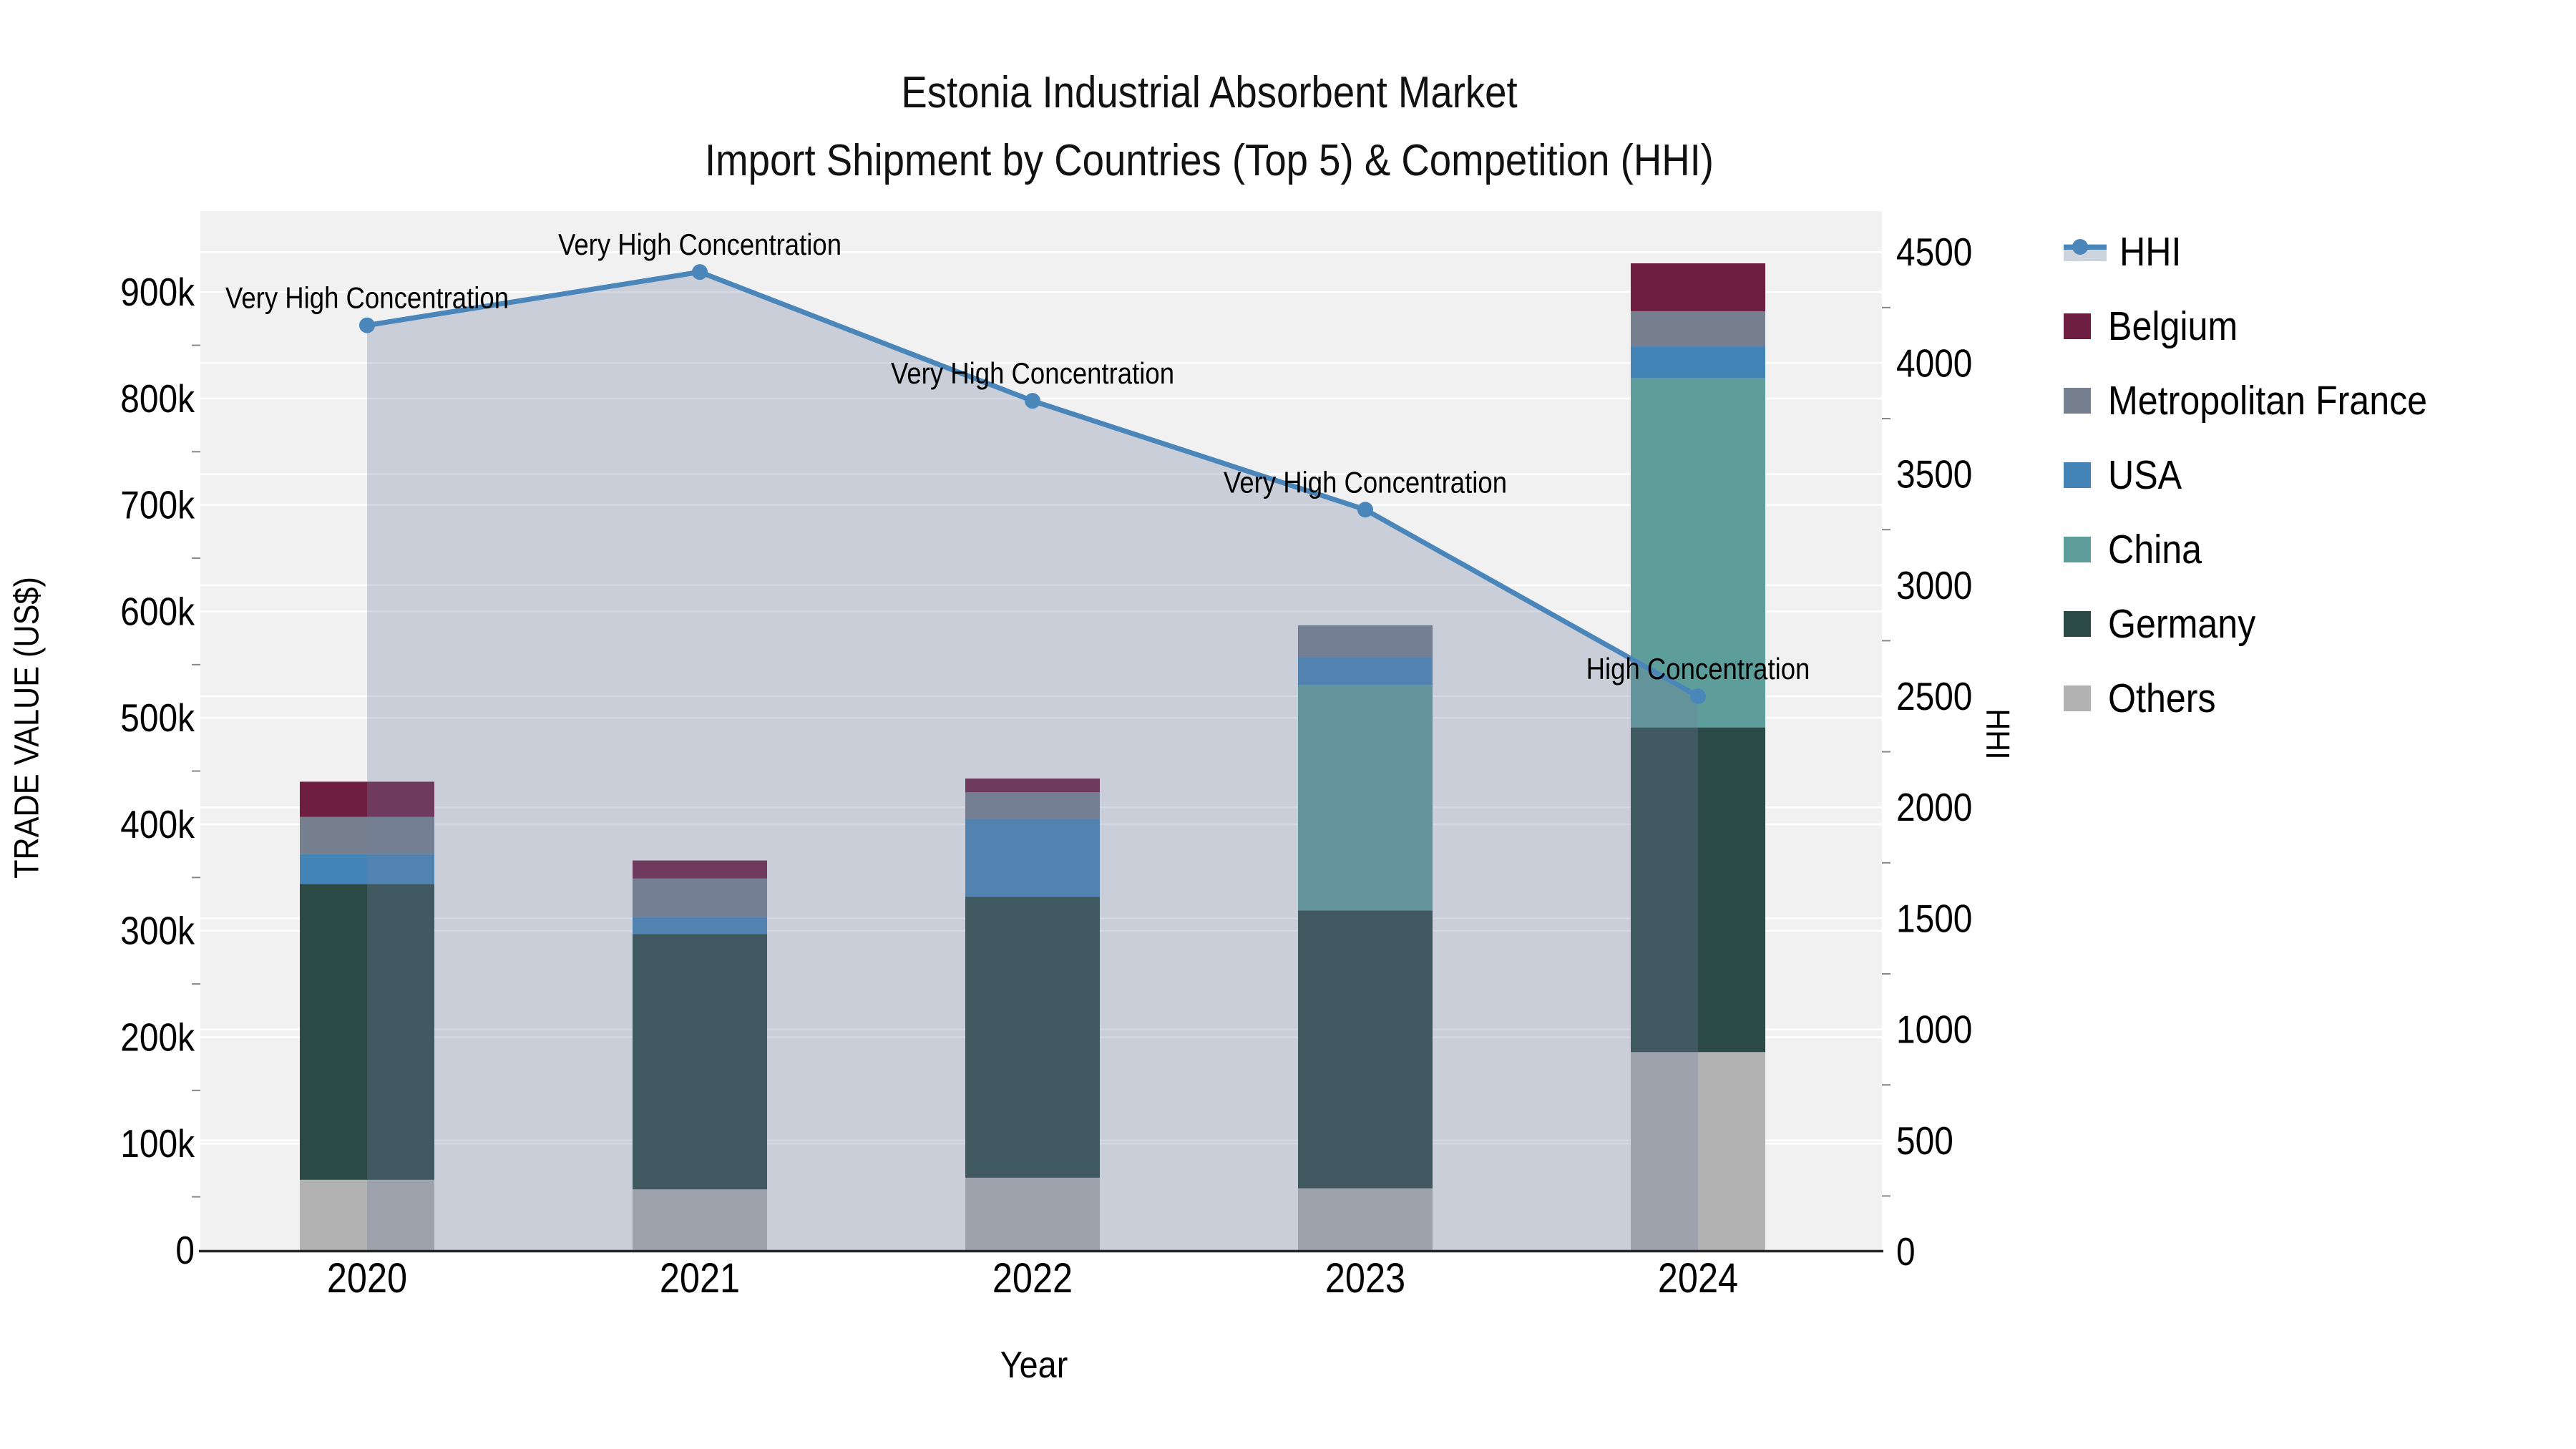  What do you see at coordinates (157, 1143) in the screenshot?
I see `left-axis-tick-100k: 100k` at bounding box center [157, 1143].